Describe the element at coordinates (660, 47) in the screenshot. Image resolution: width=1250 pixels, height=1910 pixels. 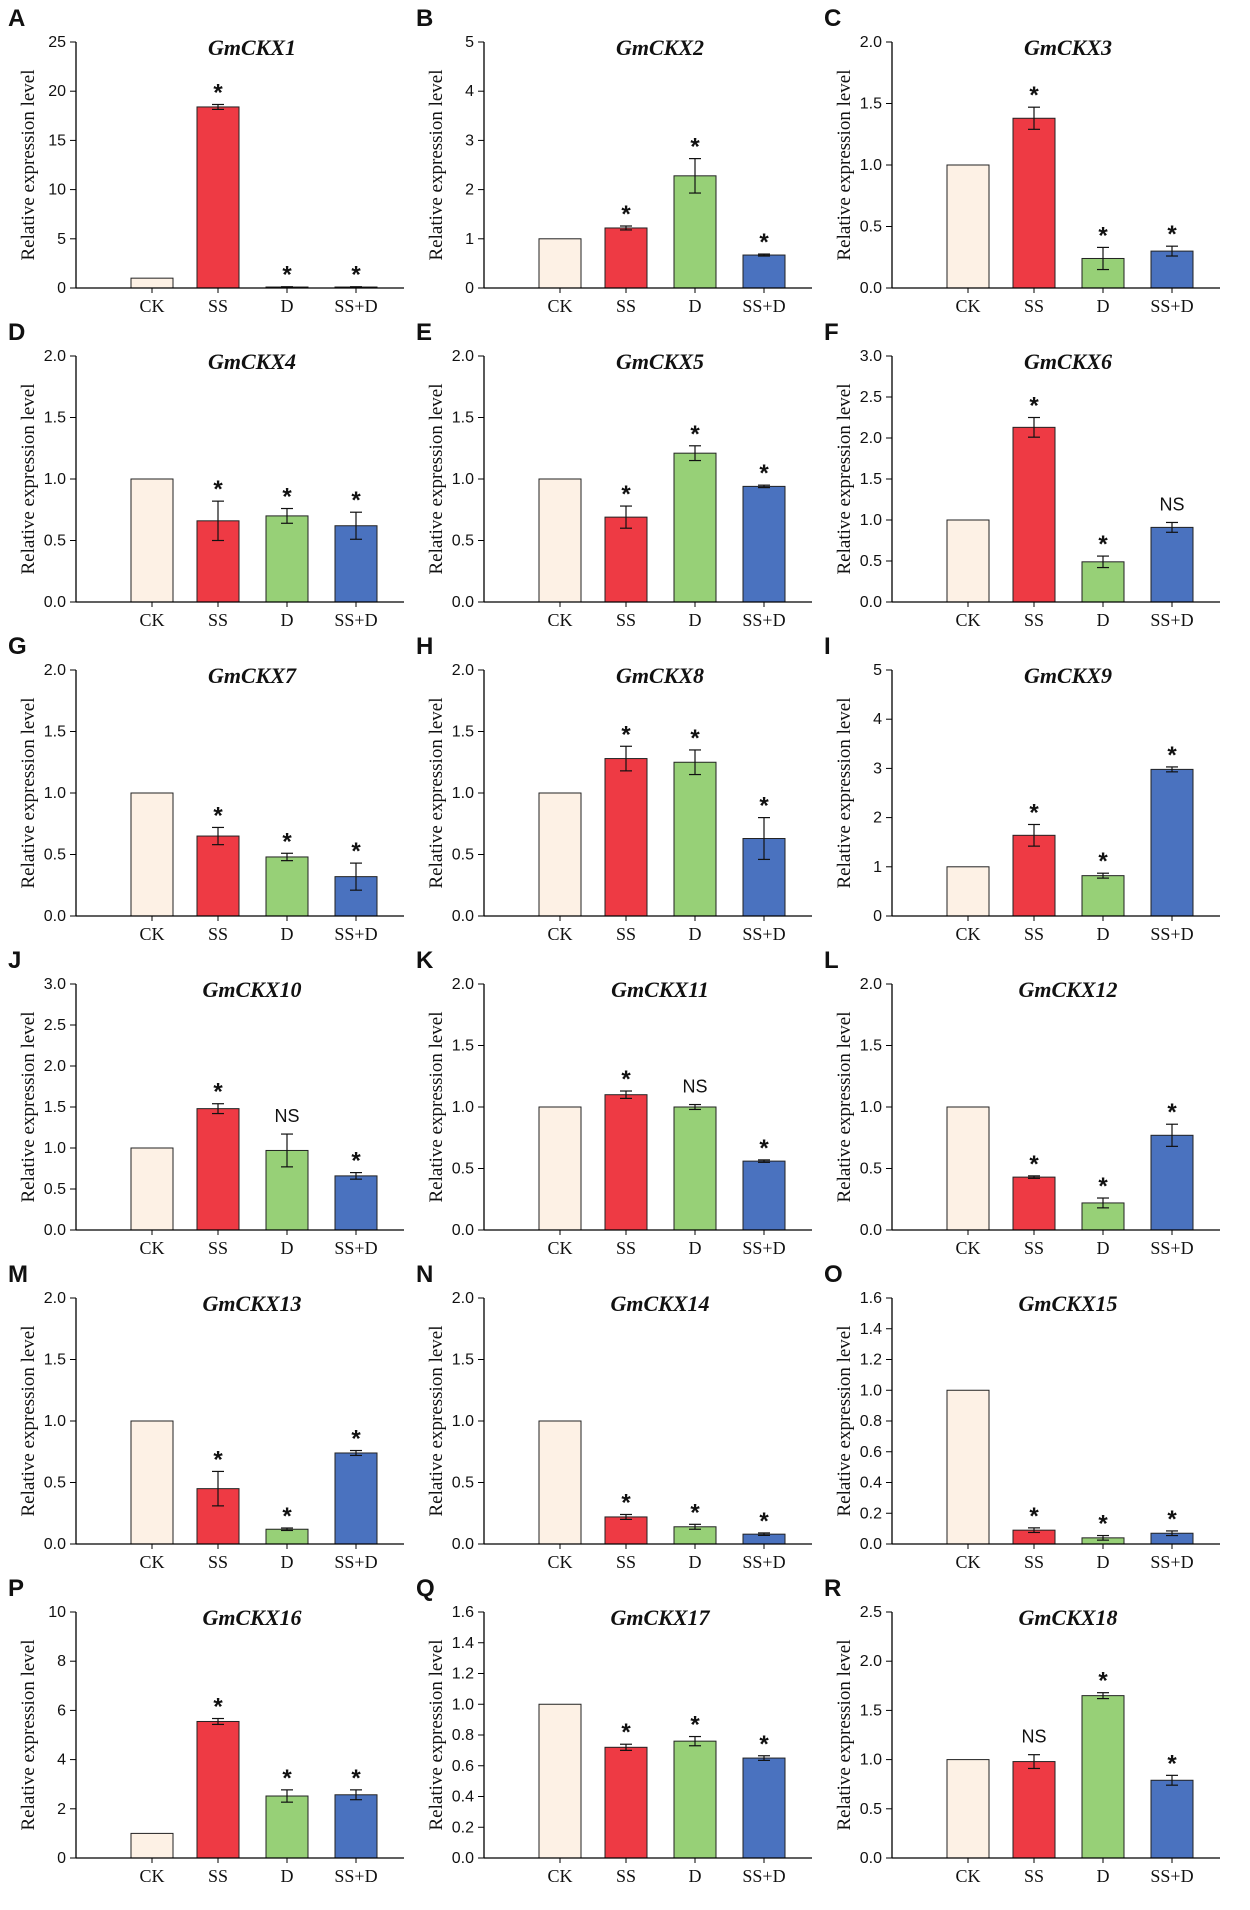
I see `chart-title: GmCKX2` at that location.